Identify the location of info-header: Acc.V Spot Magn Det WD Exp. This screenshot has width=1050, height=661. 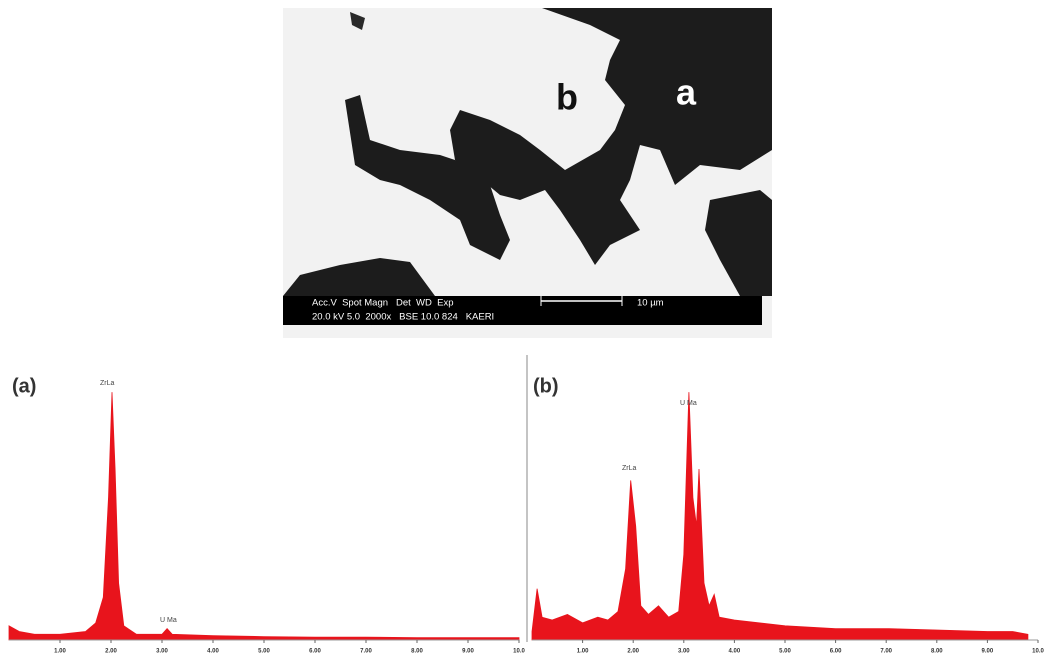
(383, 303).